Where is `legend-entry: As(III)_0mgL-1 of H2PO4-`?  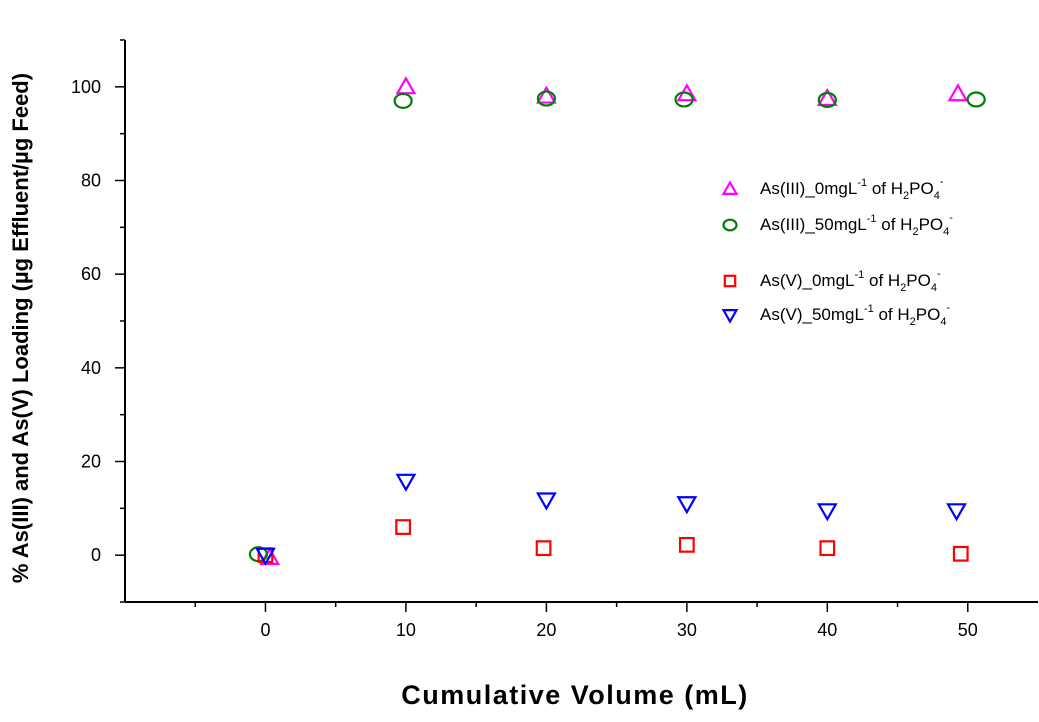 legend-entry: As(III)_0mgL-1 of H2PO4- is located at coordinates (832, 189).